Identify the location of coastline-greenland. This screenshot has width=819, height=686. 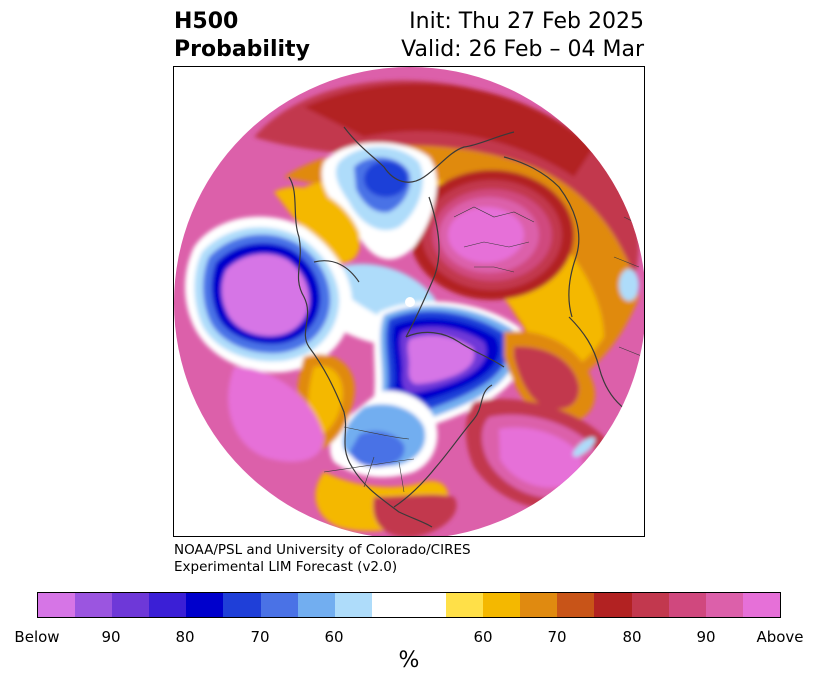
(336, 271).